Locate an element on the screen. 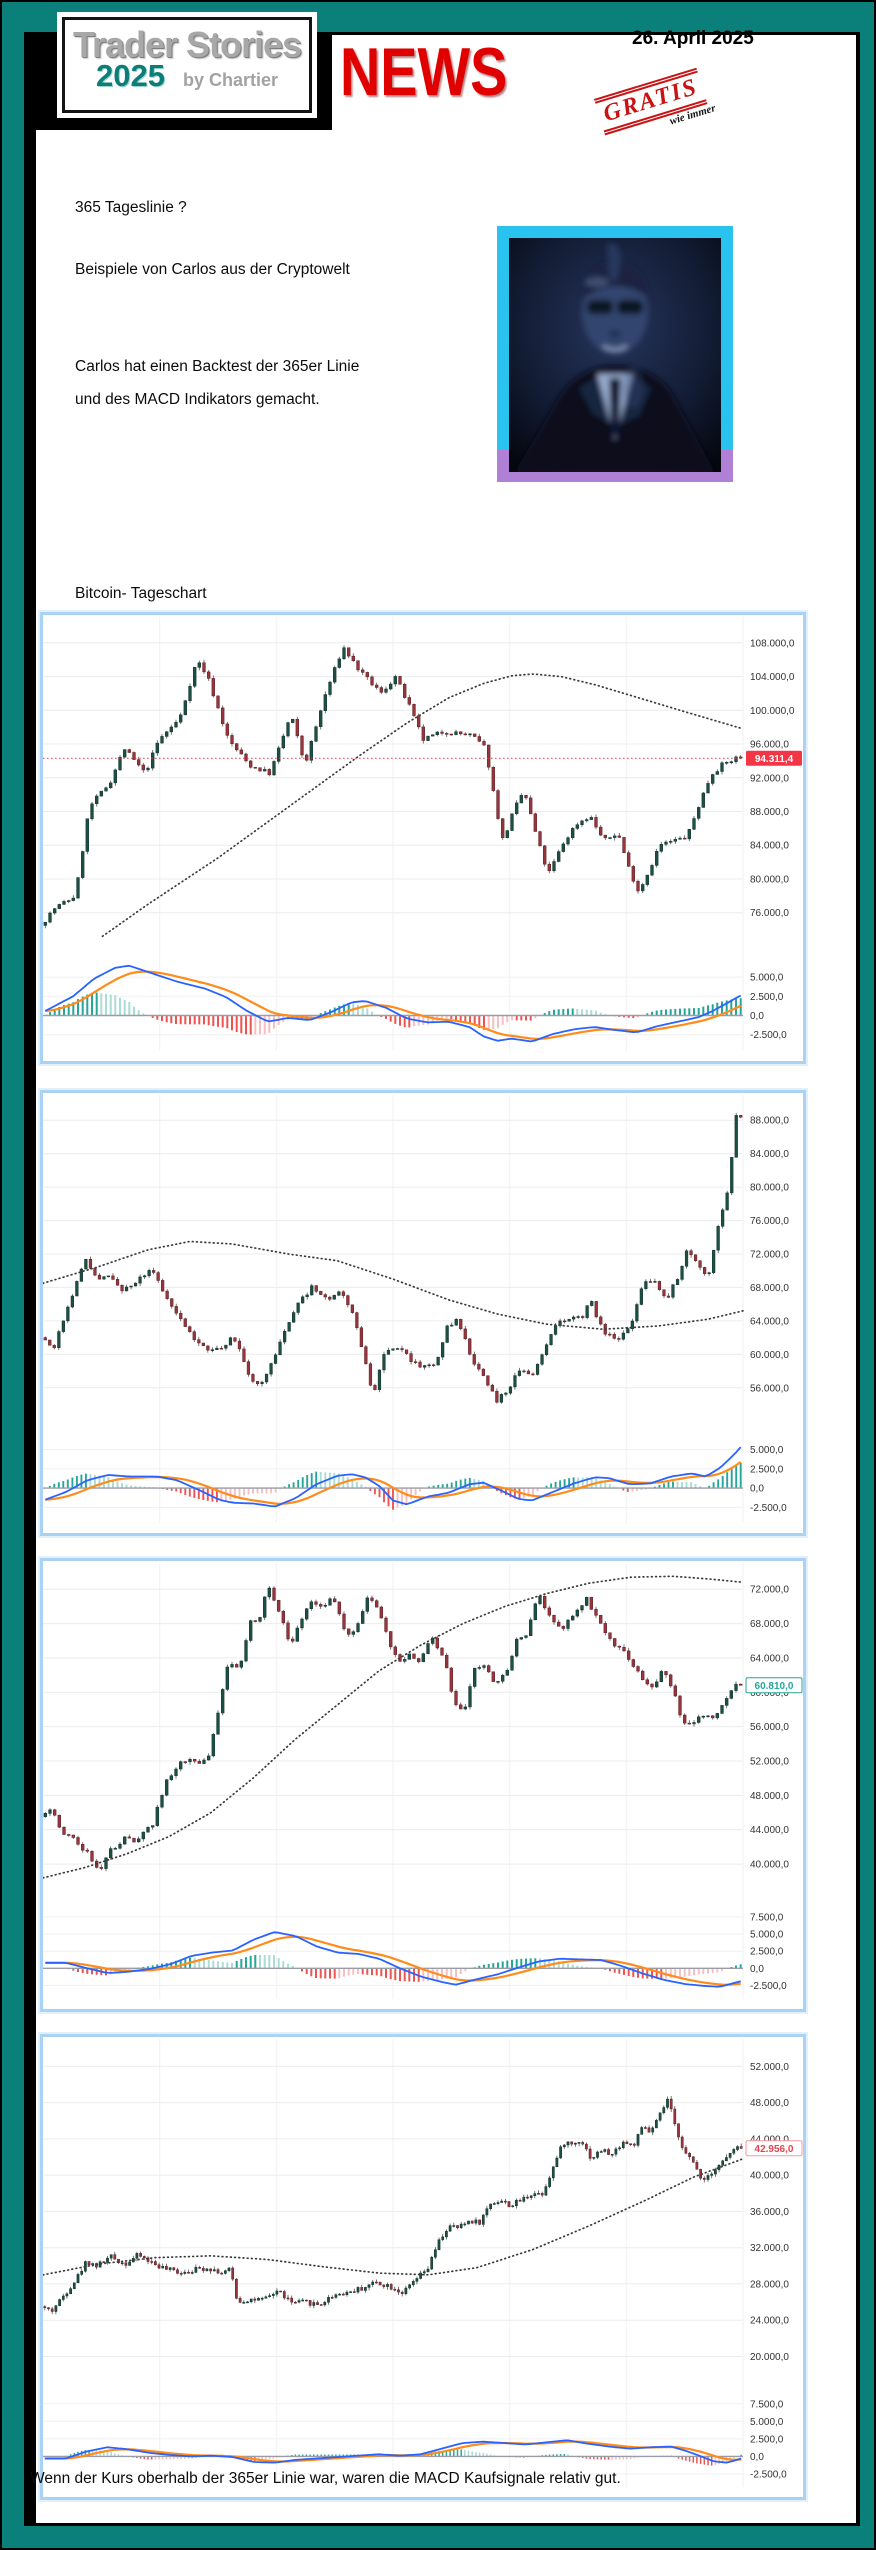 This screenshot has width=876, height=2550. carlos-portrait is located at coordinates (615, 354).